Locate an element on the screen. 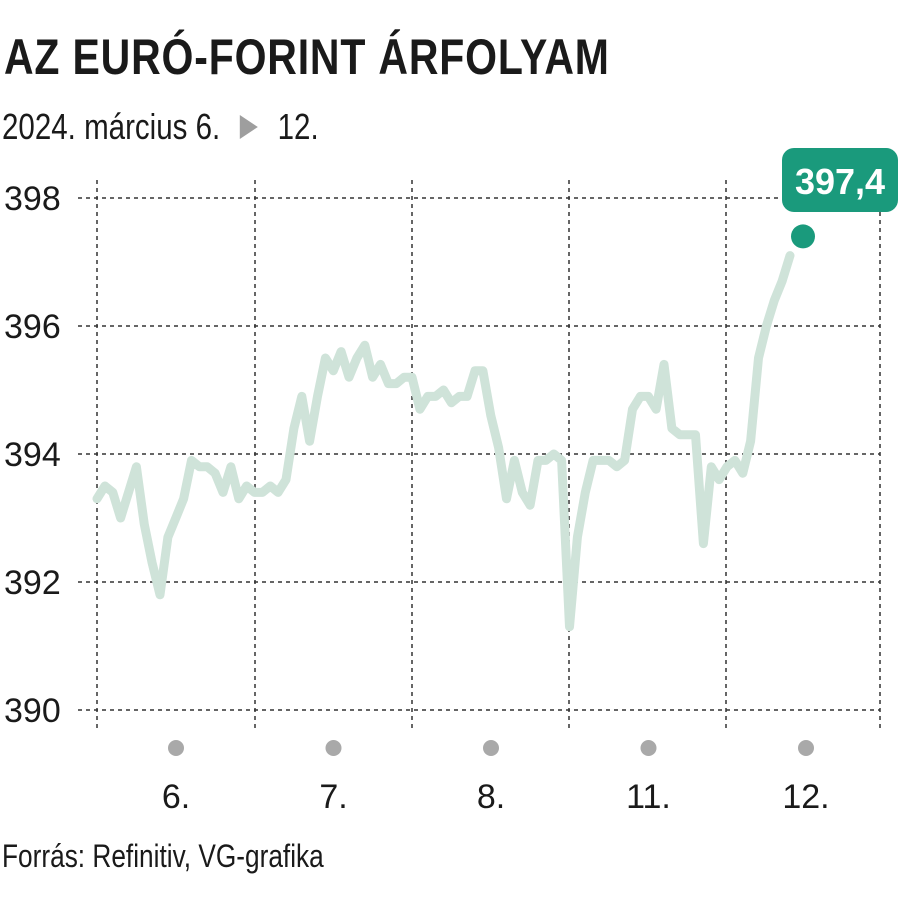 This screenshot has height=900, width=900. x-tick-label: 6. is located at coordinates (176, 797).